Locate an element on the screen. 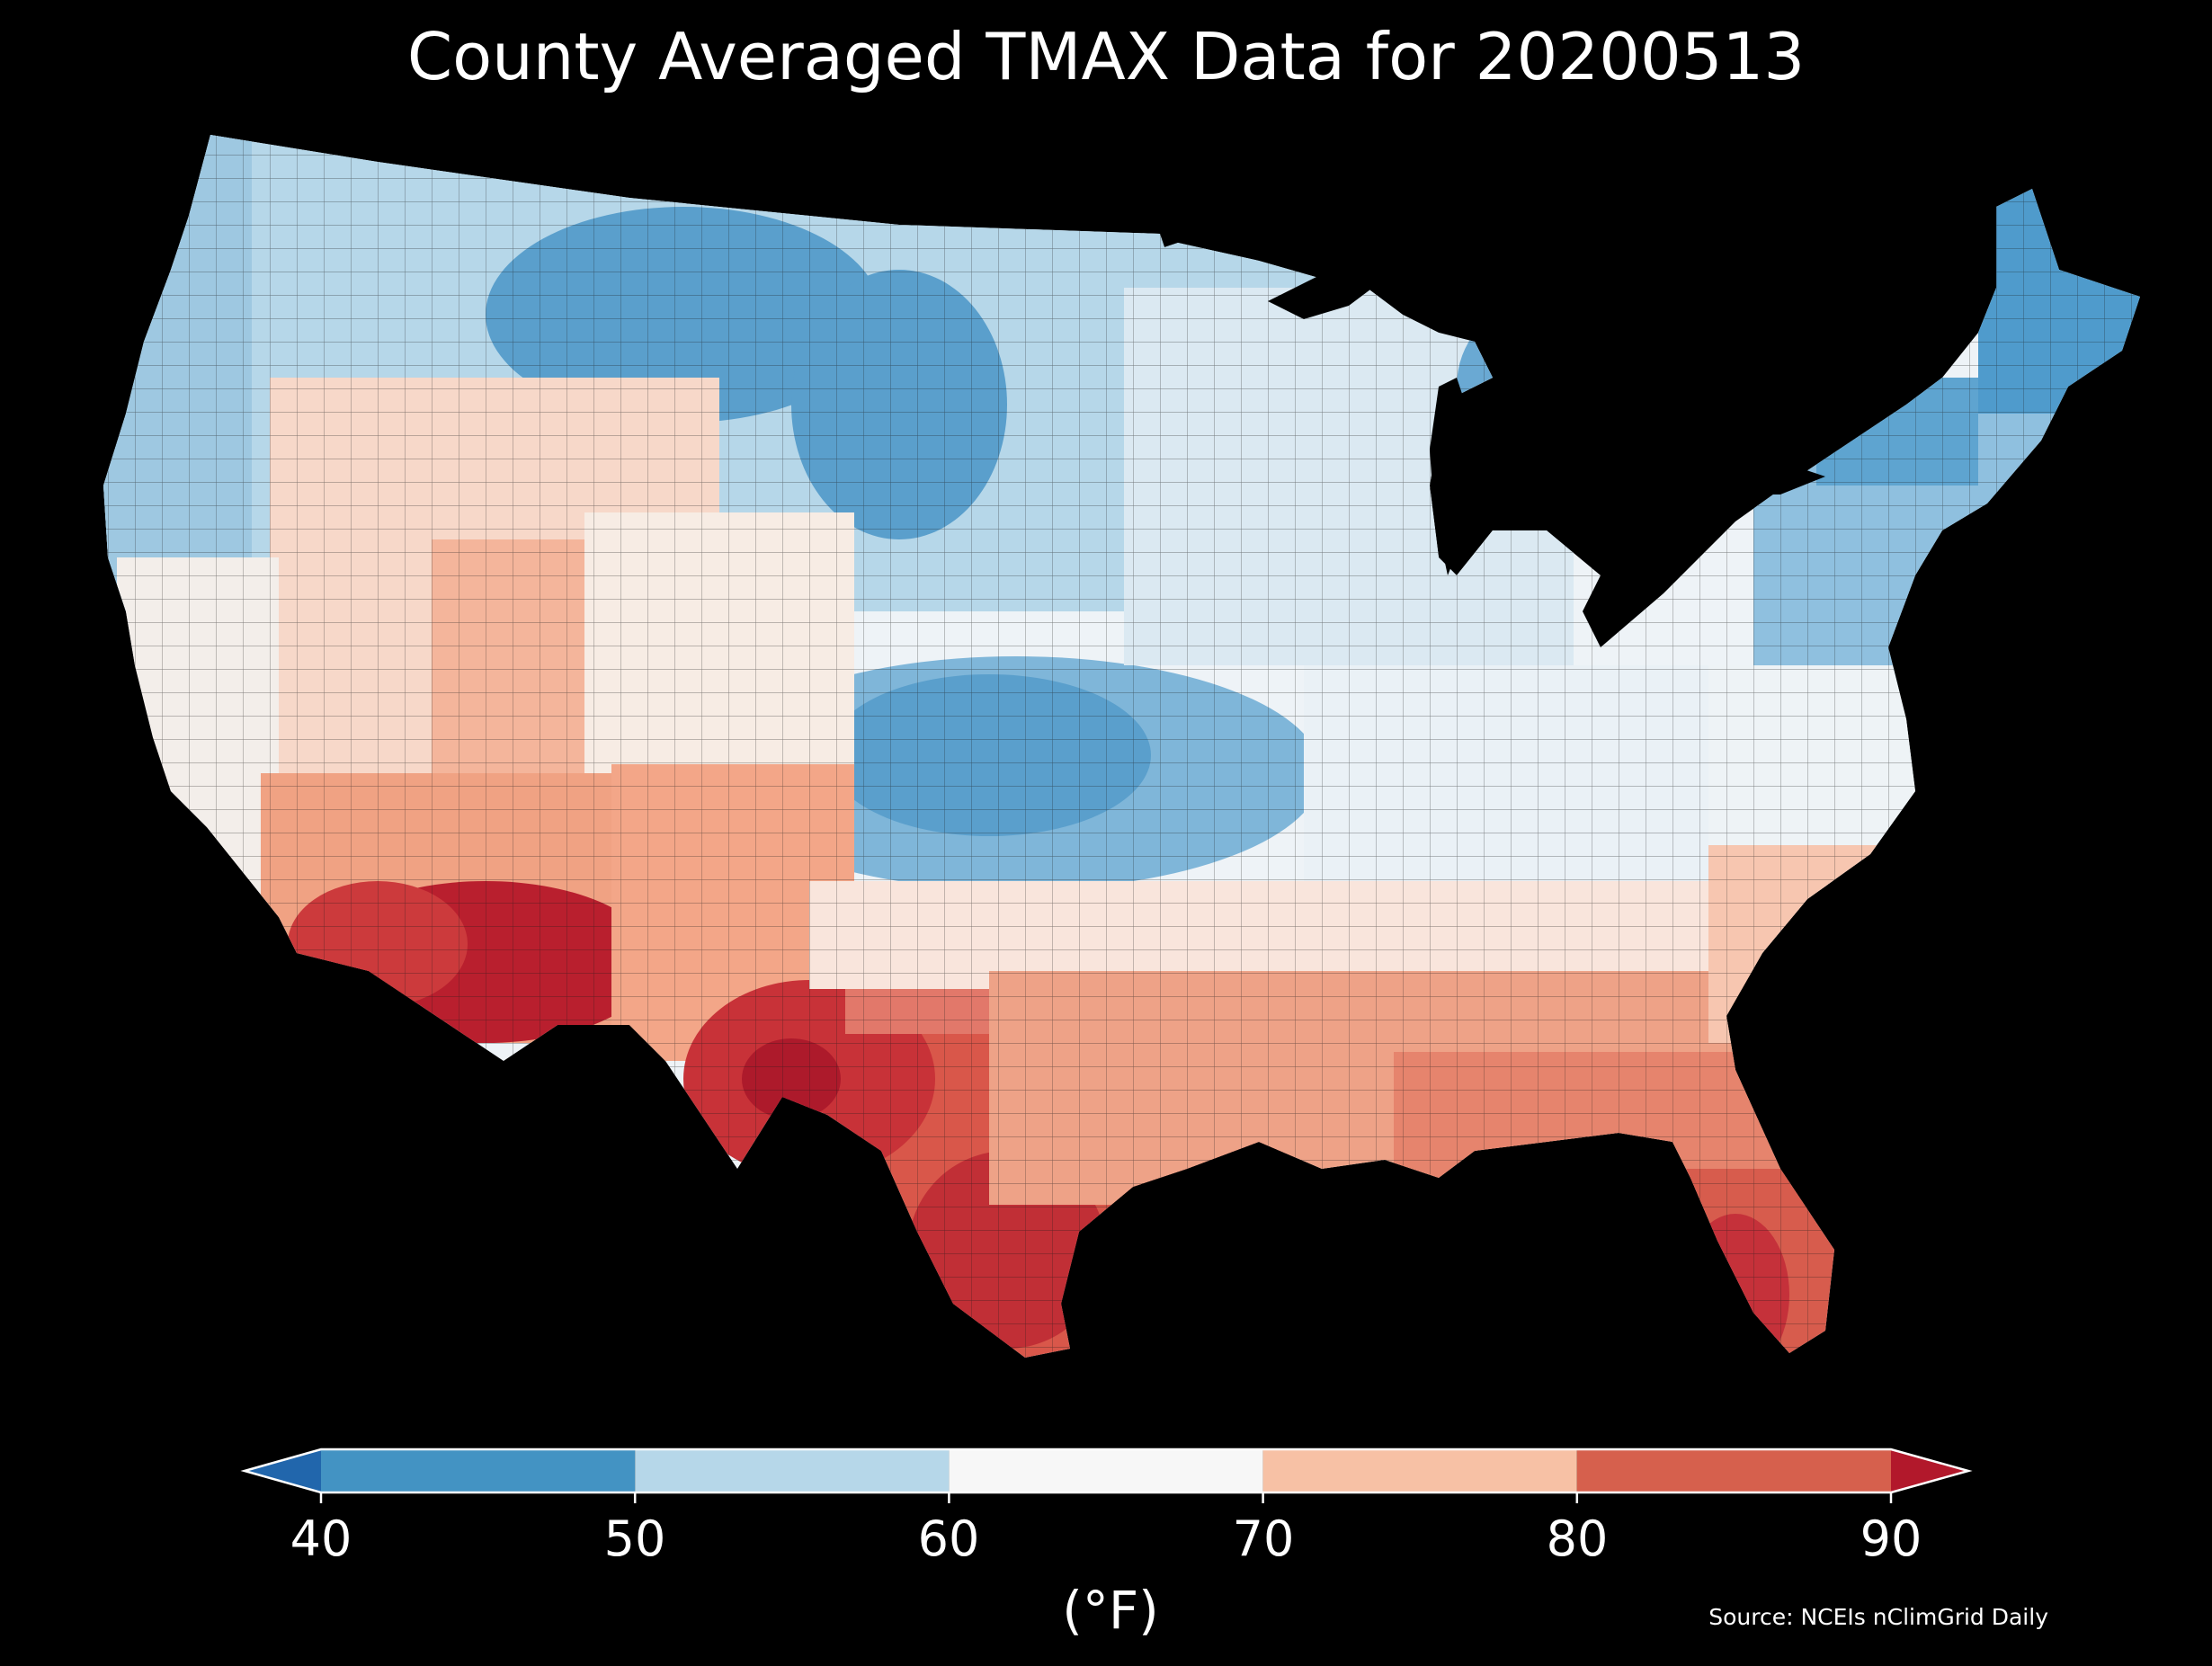 The width and height of the screenshot is (2212, 1666). colorbar-bins is located at coordinates (1106, 1470).